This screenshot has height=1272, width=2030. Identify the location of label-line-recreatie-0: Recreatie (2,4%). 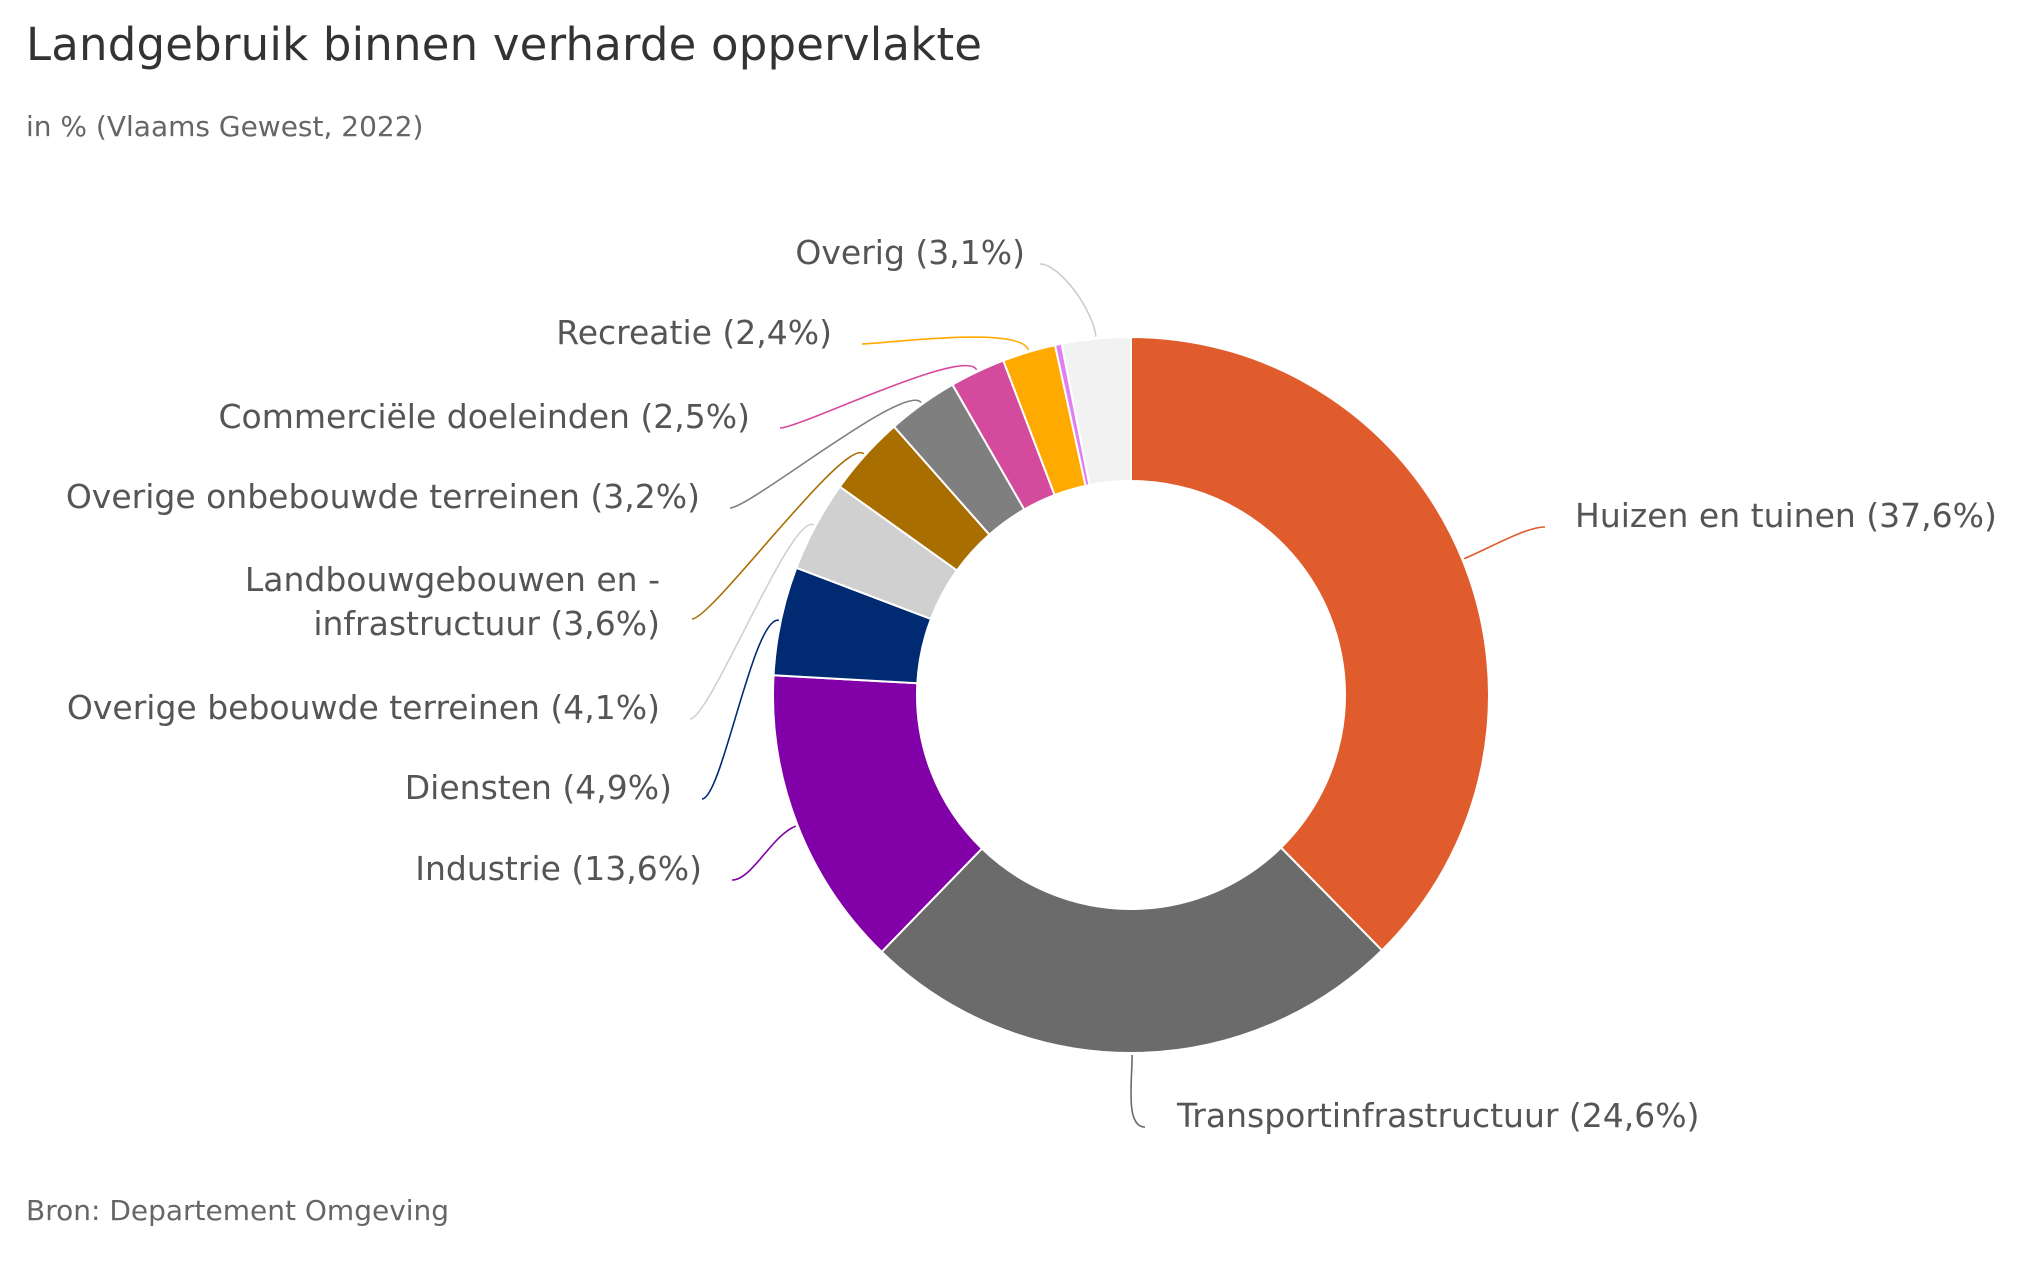
(694, 332).